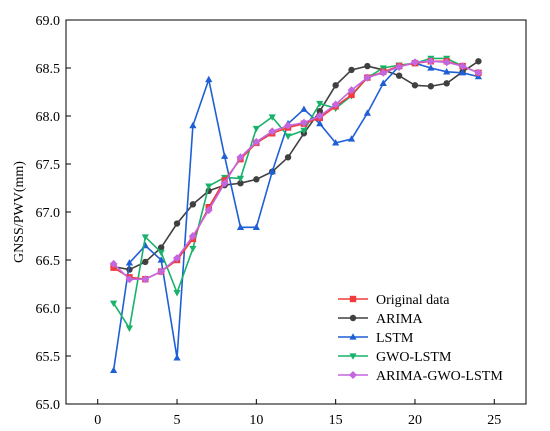  Describe the element at coordinates (48, 165) in the screenshot. I see `y-tick-label: 67.5` at that location.